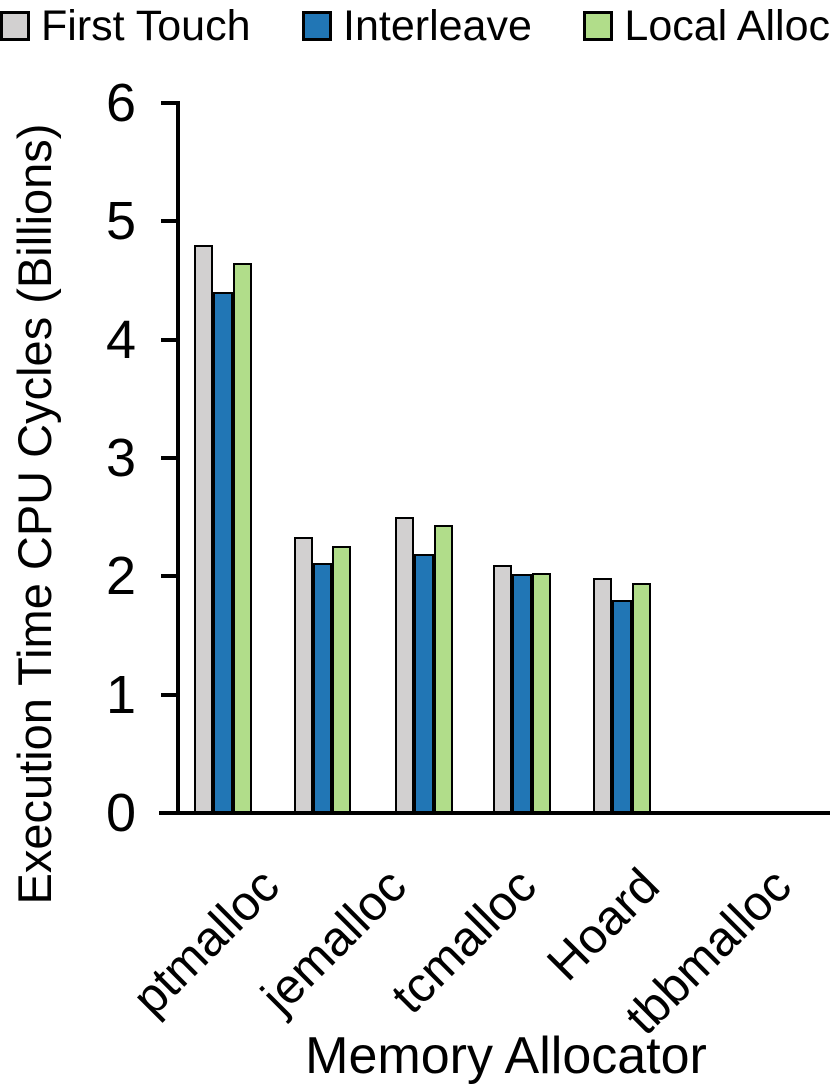  What do you see at coordinates (405, 665) in the screenshot?
I see `bar-tcmalloc-first-touch` at bounding box center [405, 665].